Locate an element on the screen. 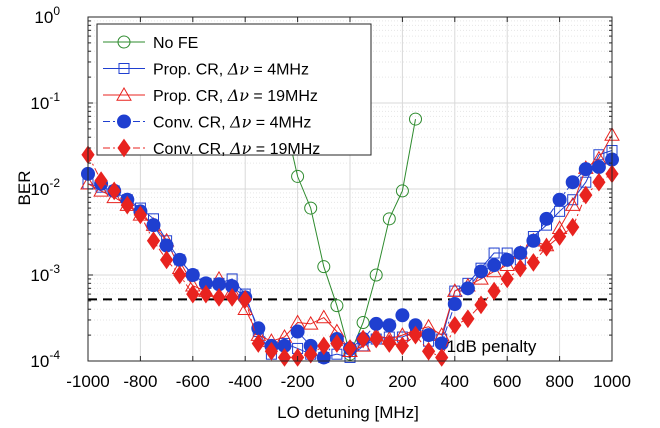 The height and width of the screenshot is (428, 660). legend-box is located at coordinates (234, 89).